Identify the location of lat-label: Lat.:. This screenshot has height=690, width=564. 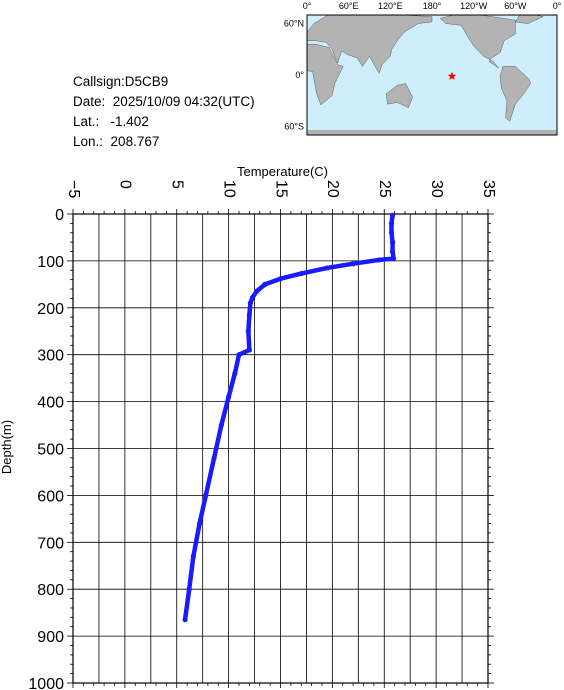
(86, 121).